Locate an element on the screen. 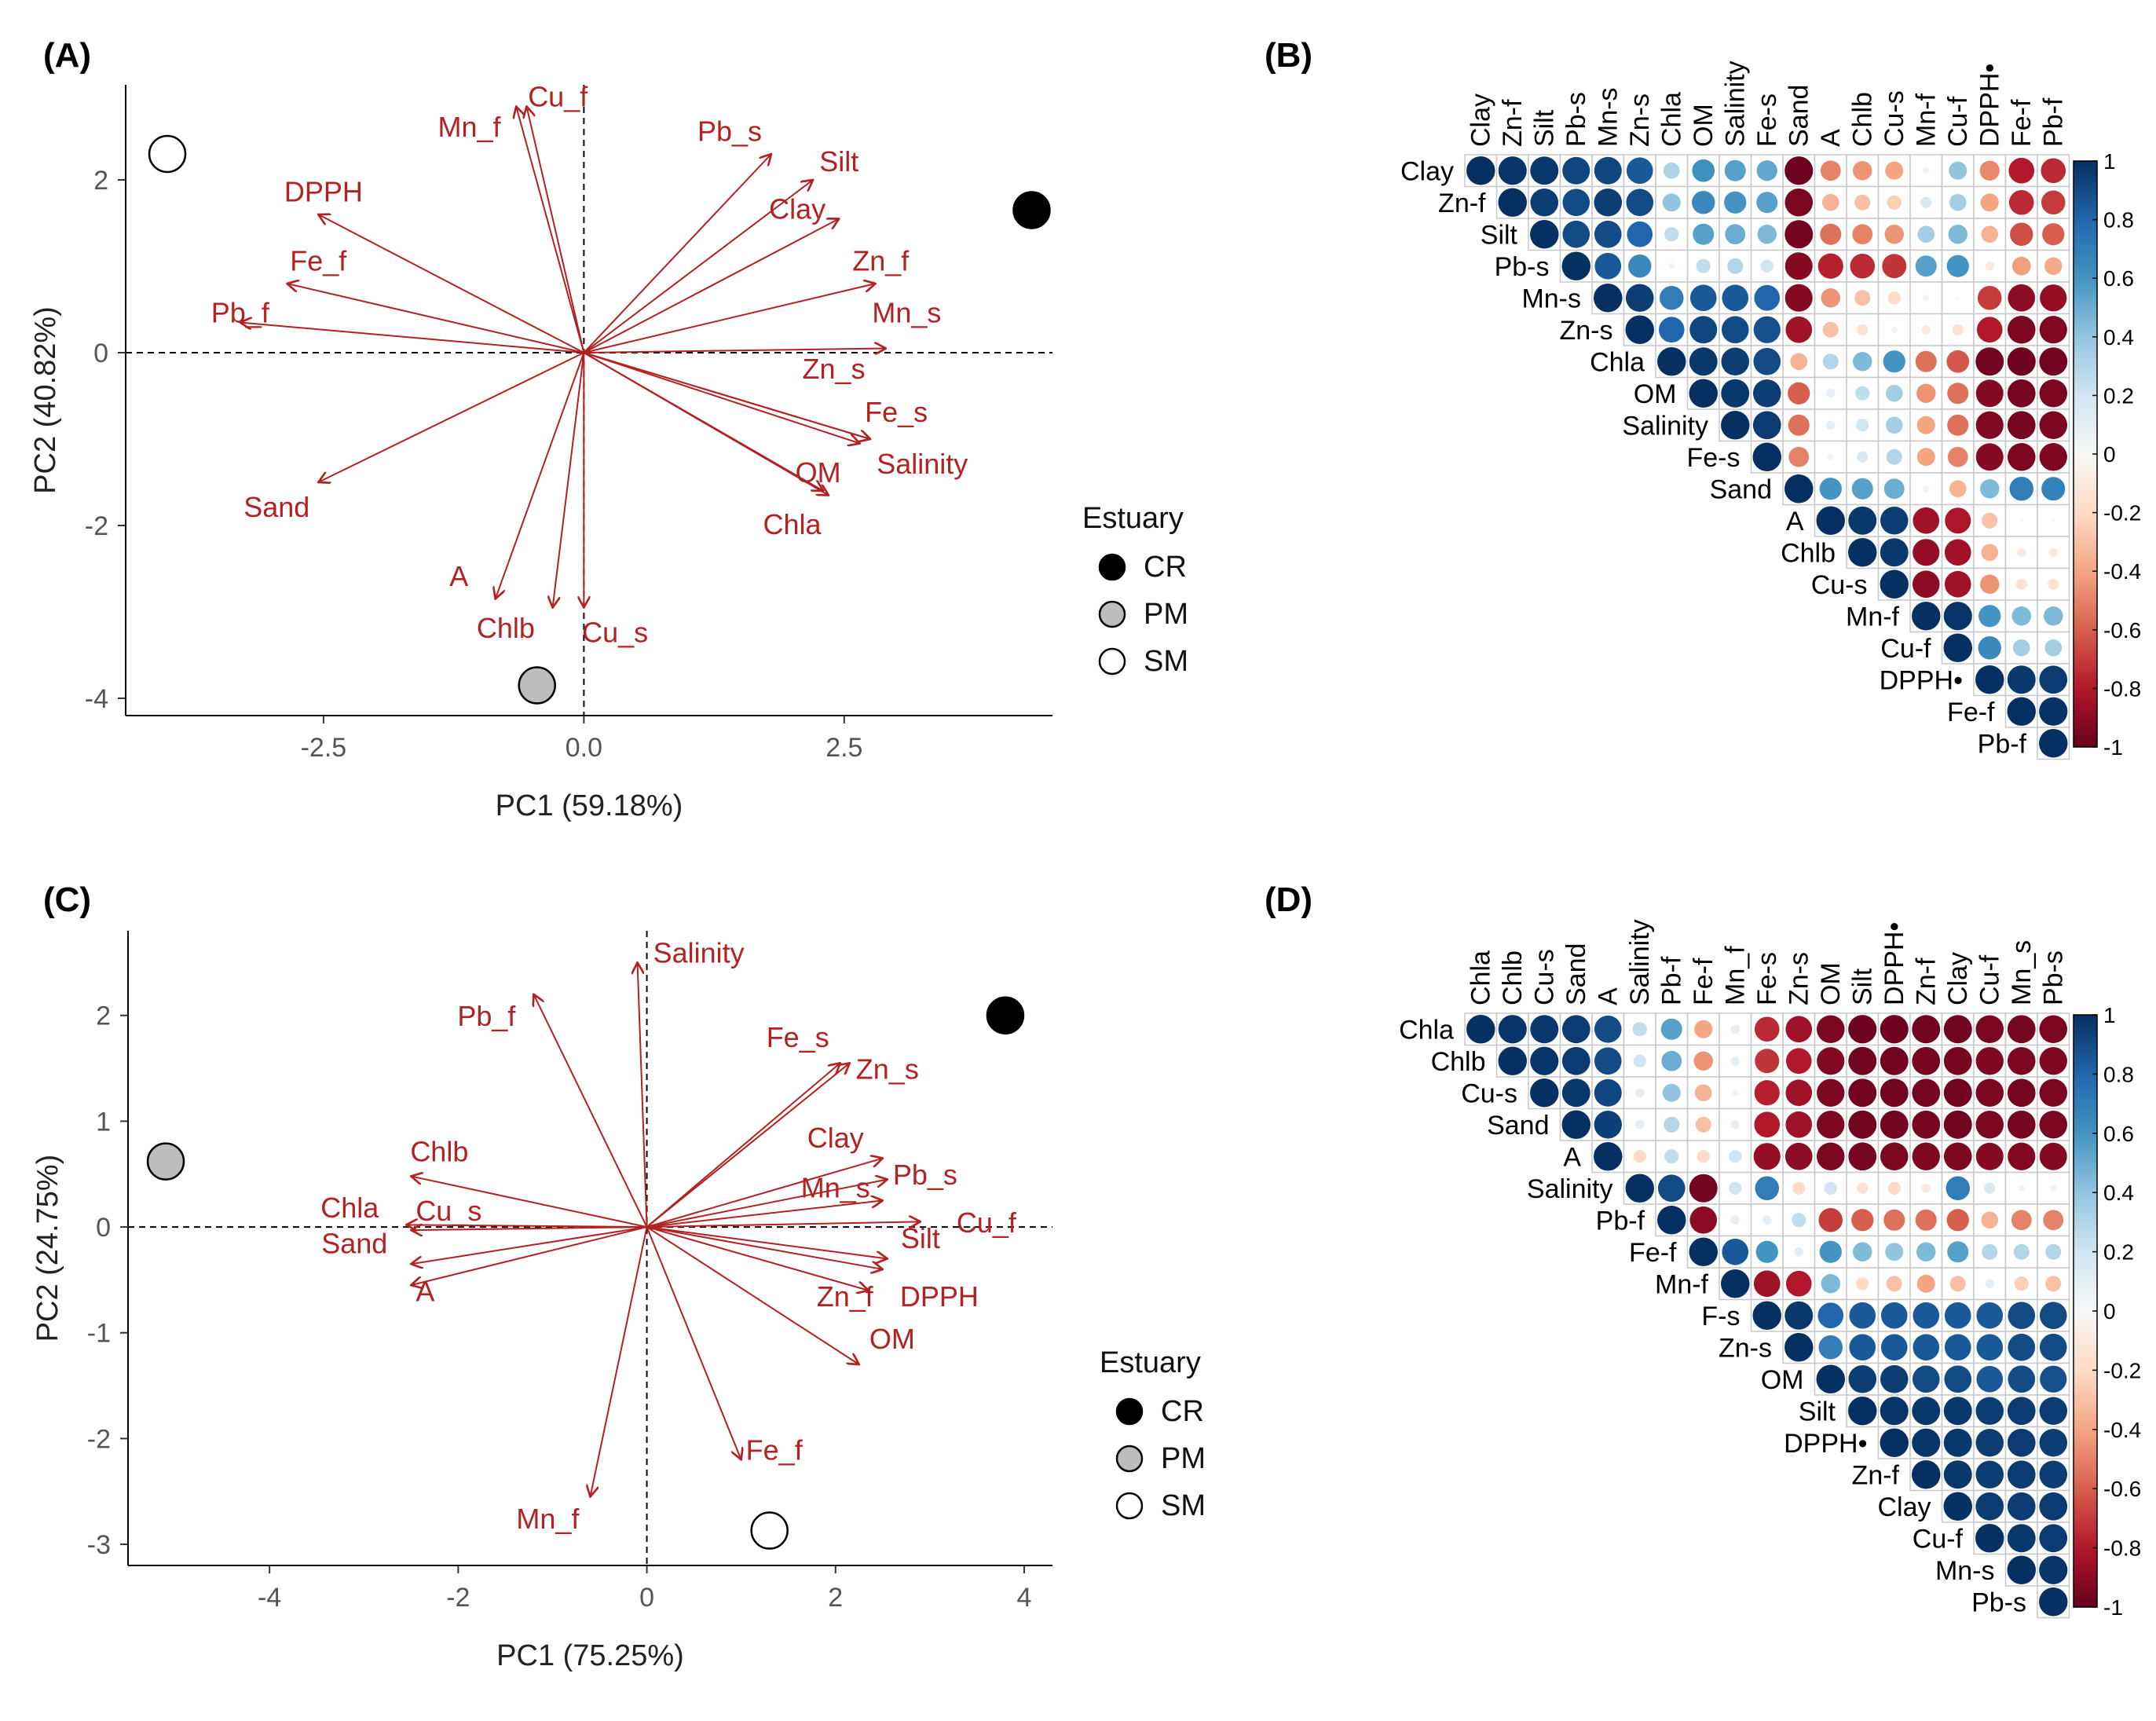 This screenshot has height=1721, width=2156. colorbar-tick-label: -0.8 is located at coordinates (2122, 1548).